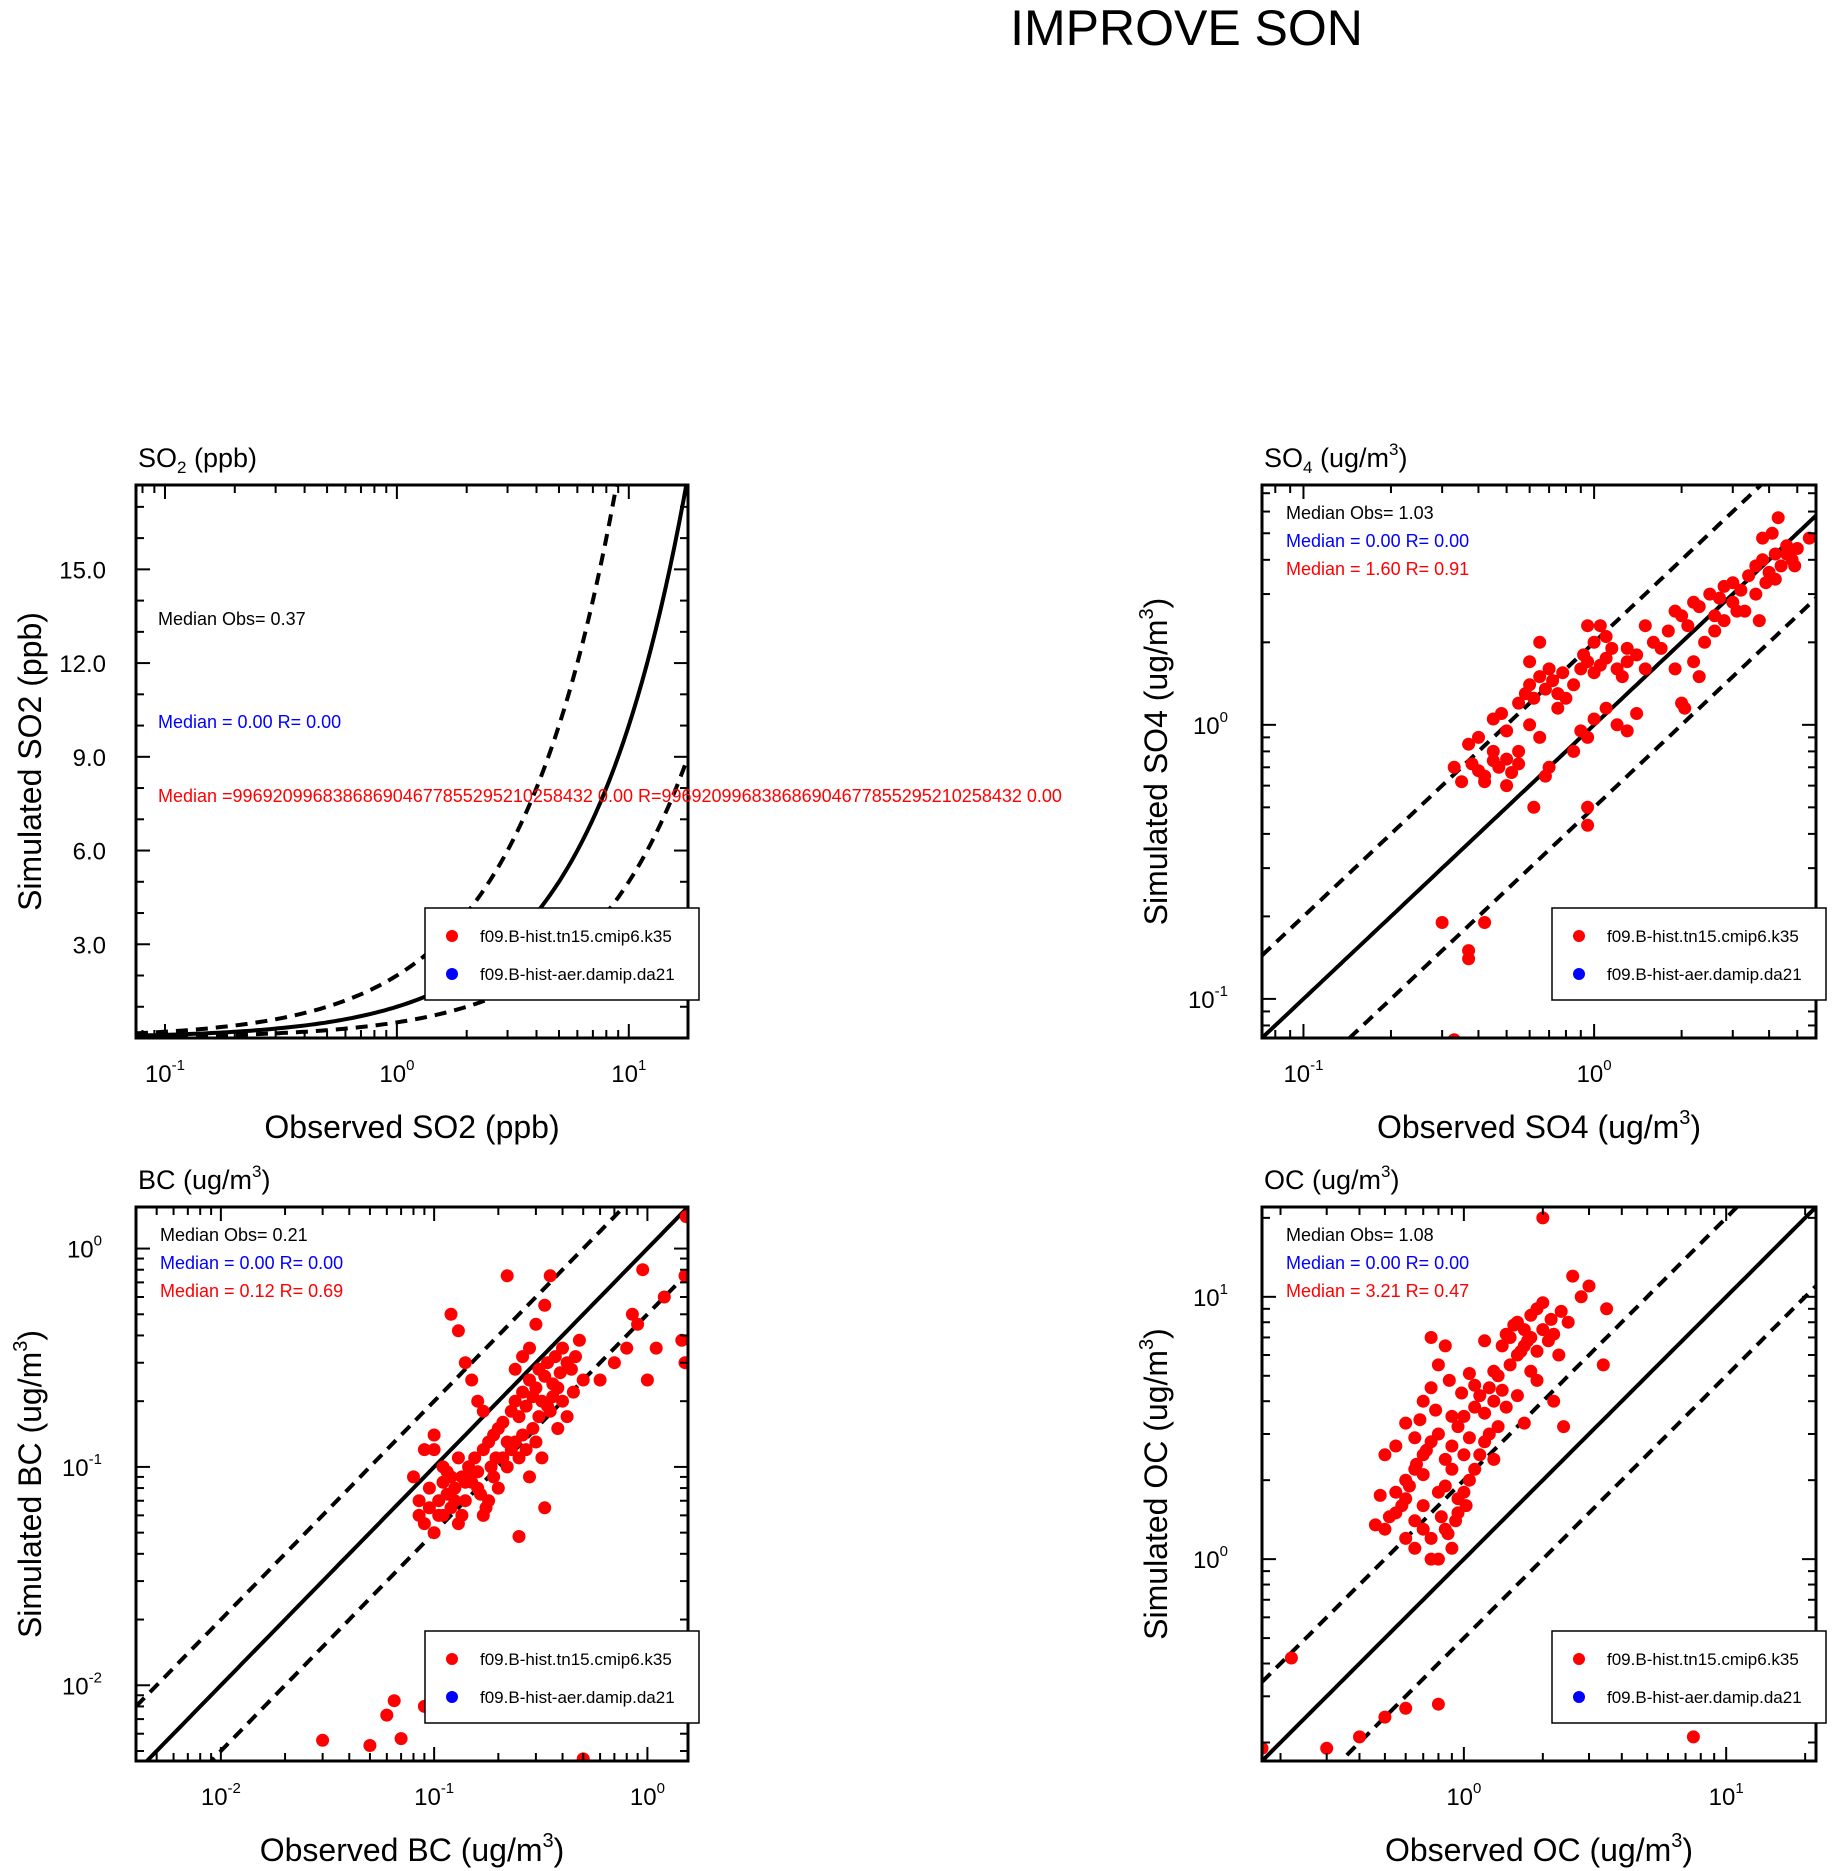  Describe the element at coordinates (82, 1684) in the screenshot. I see `y-tick-label: 10⁻²` at that location.